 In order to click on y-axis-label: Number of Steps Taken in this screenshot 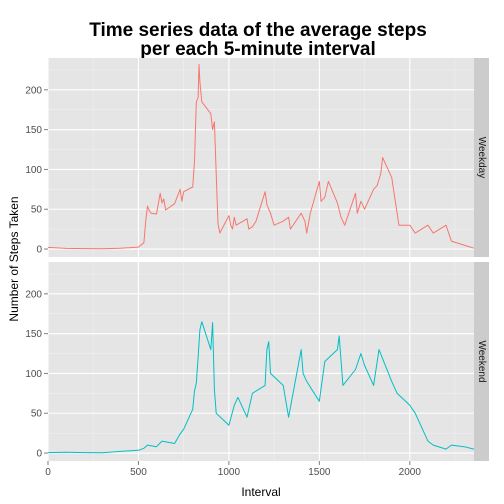, I will do `click(14, 258)`.